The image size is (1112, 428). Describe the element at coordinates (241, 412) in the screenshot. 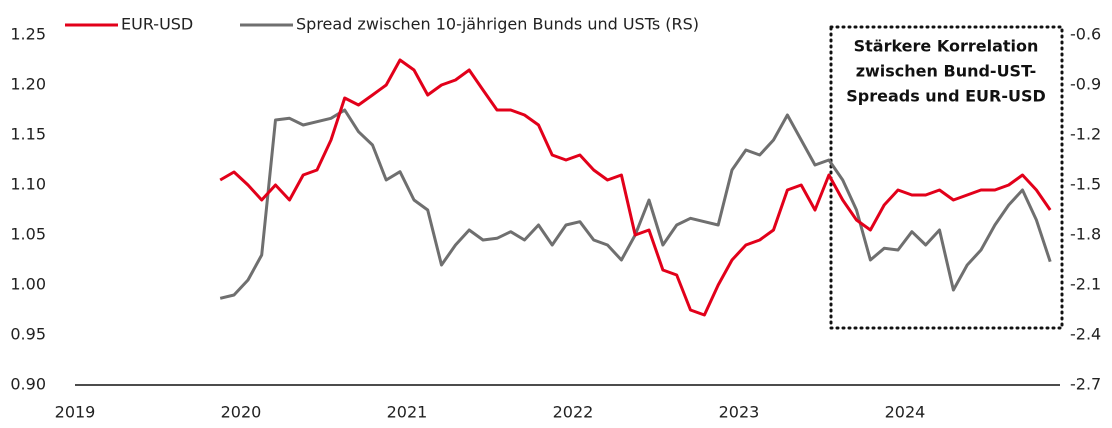

I see `x-tick-label: 2020` at that location.